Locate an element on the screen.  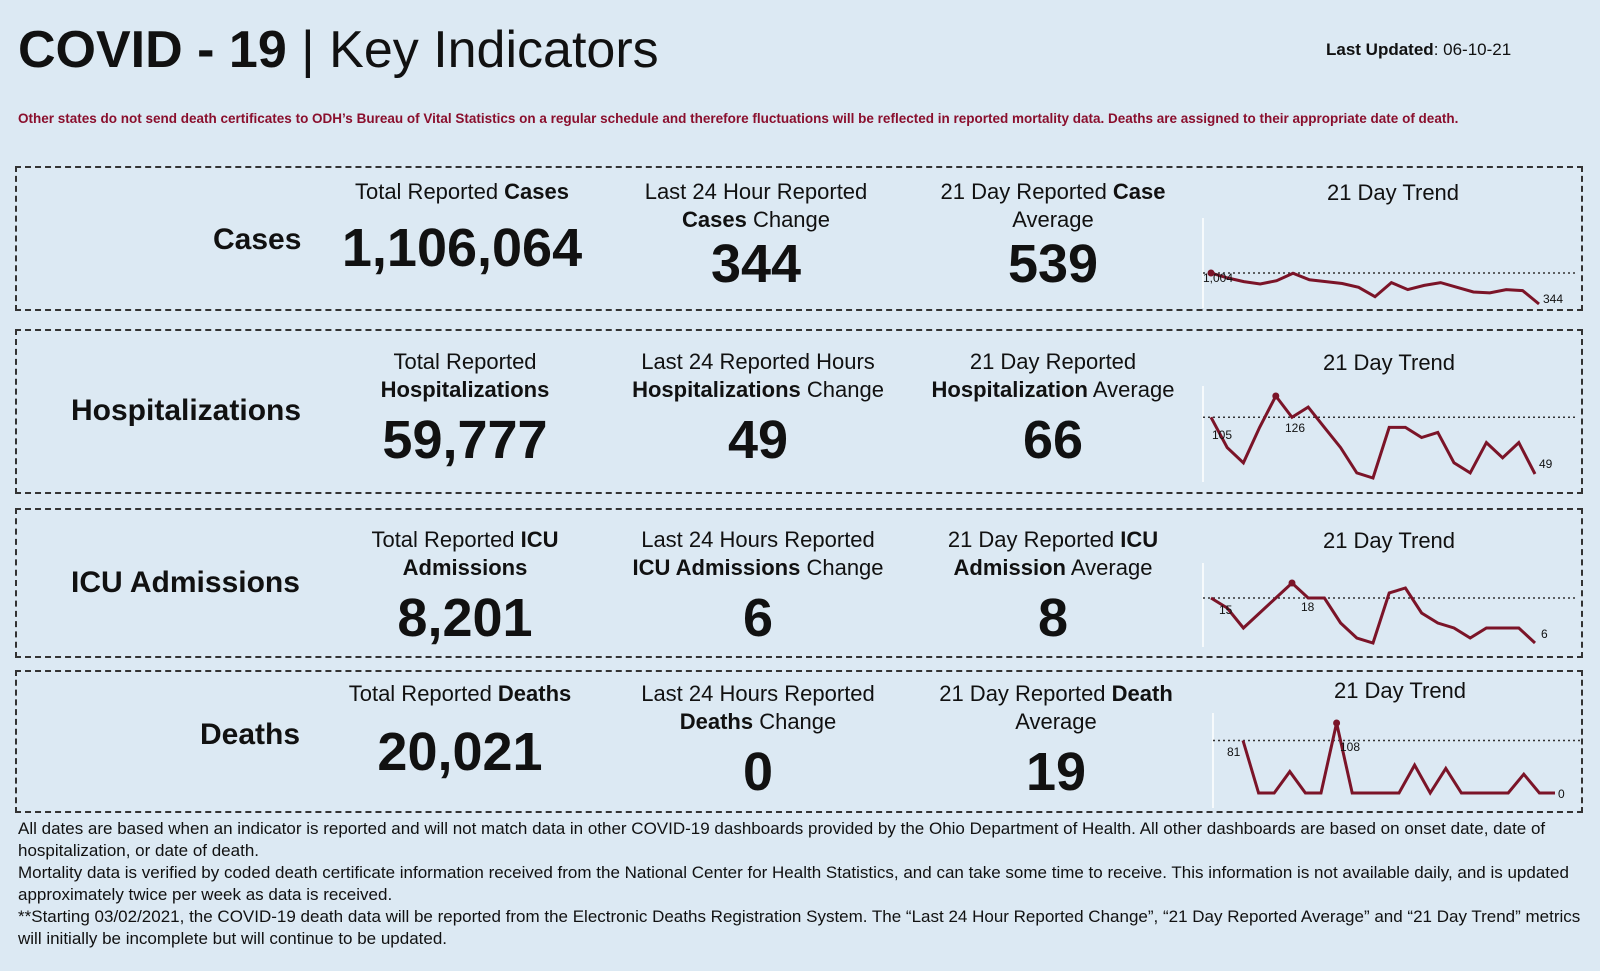
icu-total-metric: Total Reported ICU Admissions 8,201 is located at coordinates (465, 587).